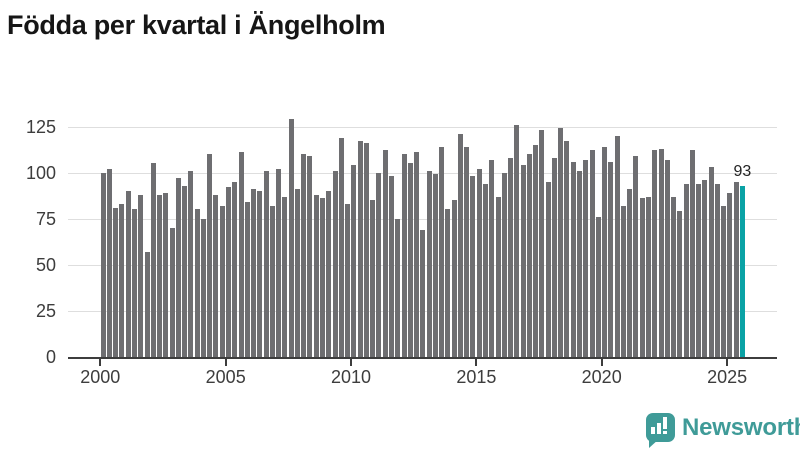 The height and width of the screenshot is (450, 800). I want to click on bar-2010Q1, so click(354, 261).